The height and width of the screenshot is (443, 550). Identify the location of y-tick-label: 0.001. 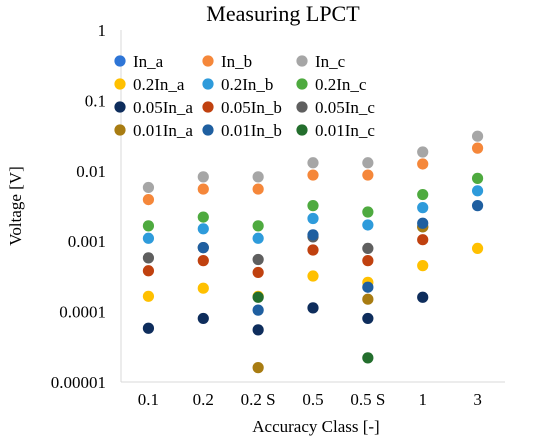
(87, 241).